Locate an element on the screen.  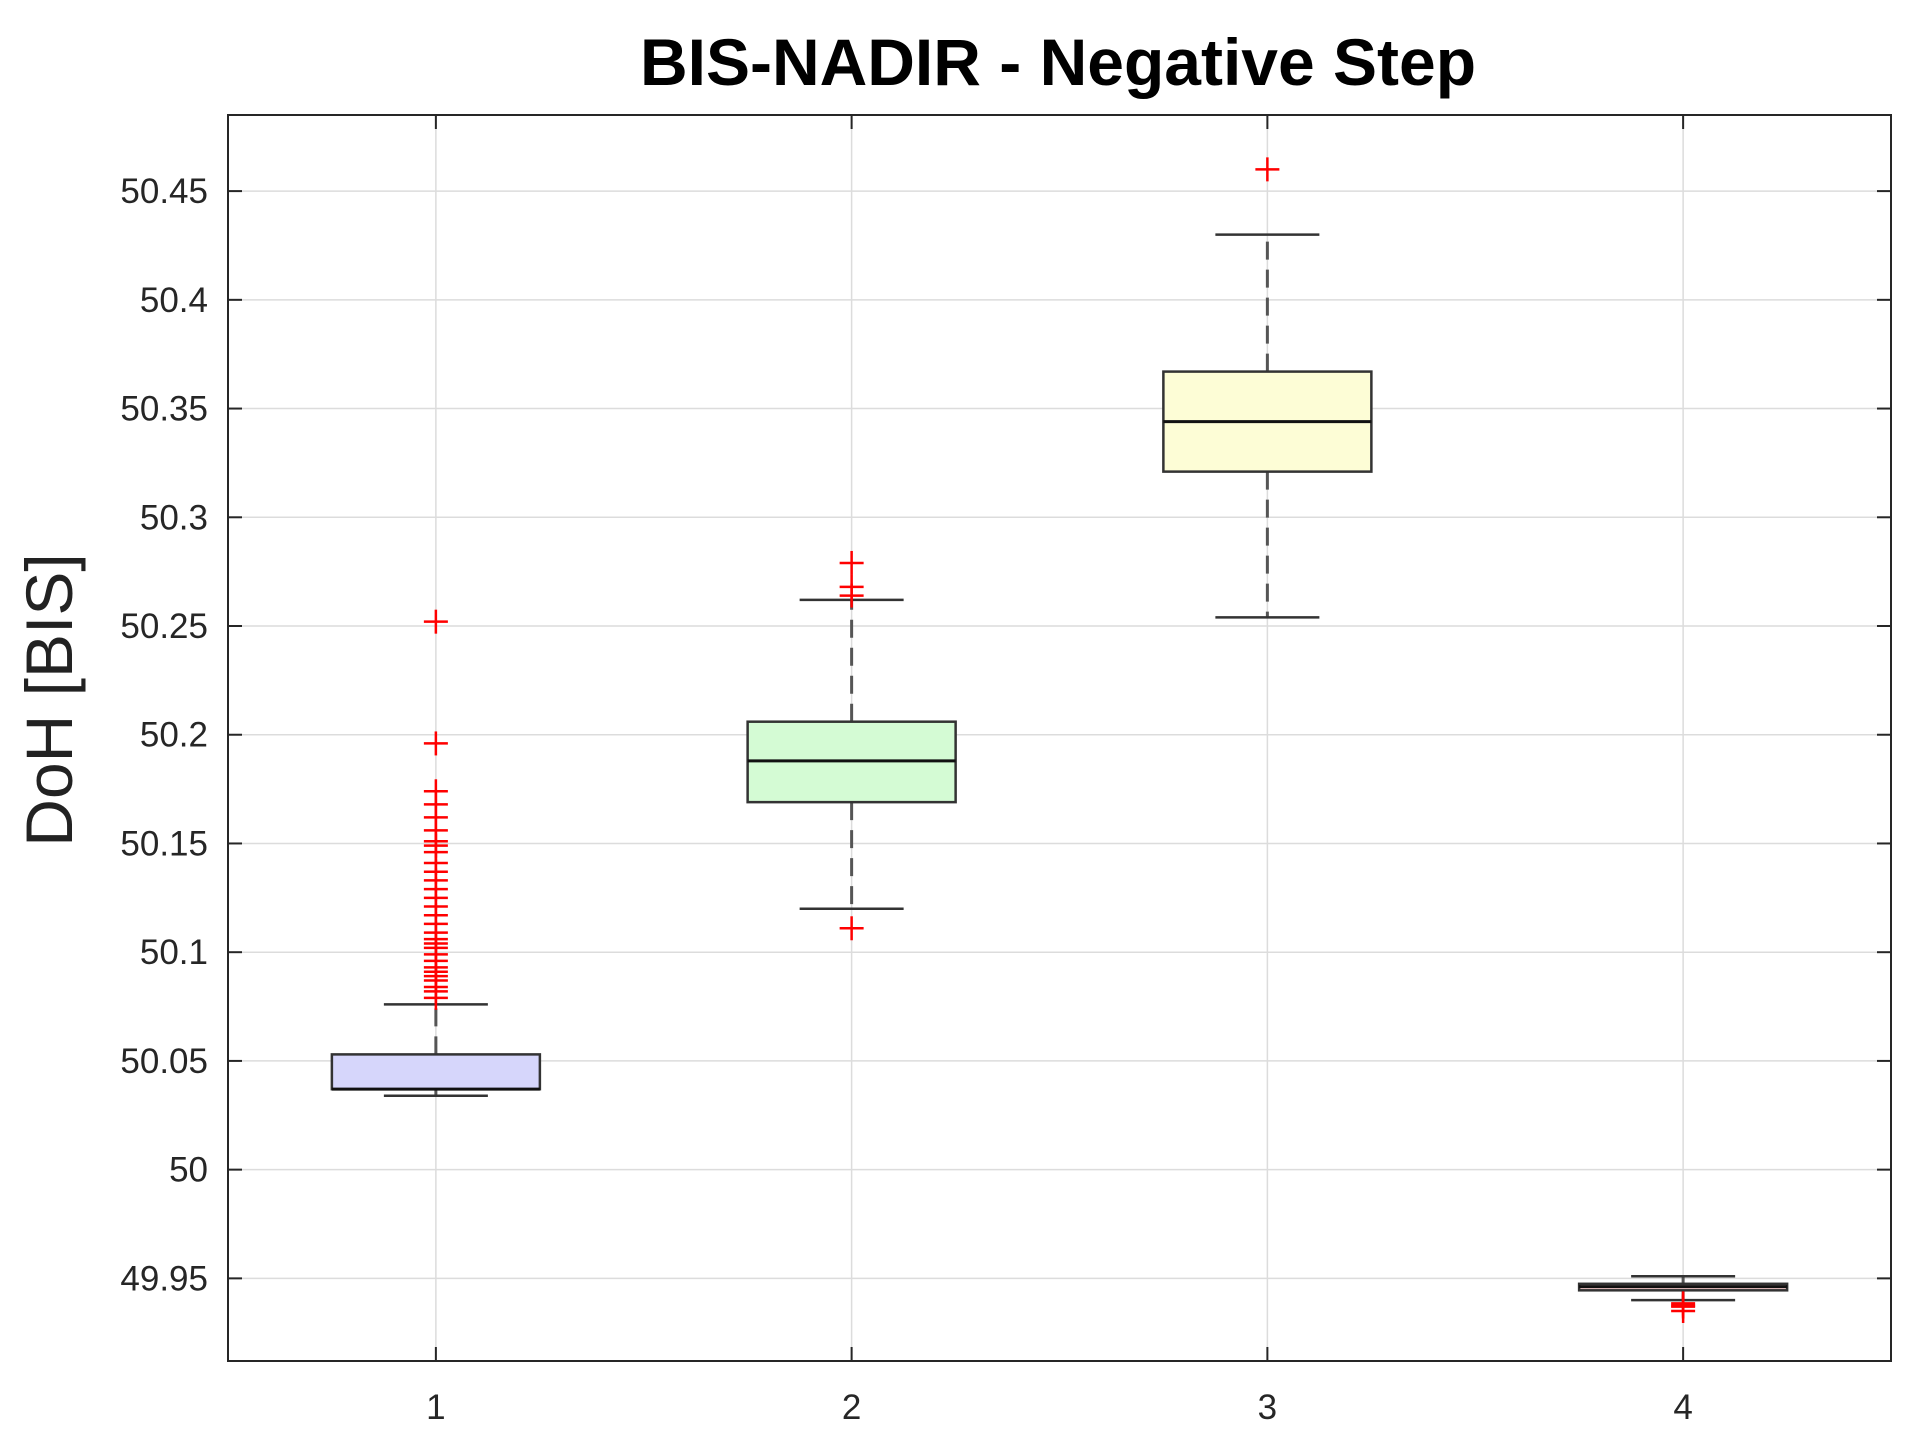
x-tick-label: 4 is located at coordinates (1682, 1407).